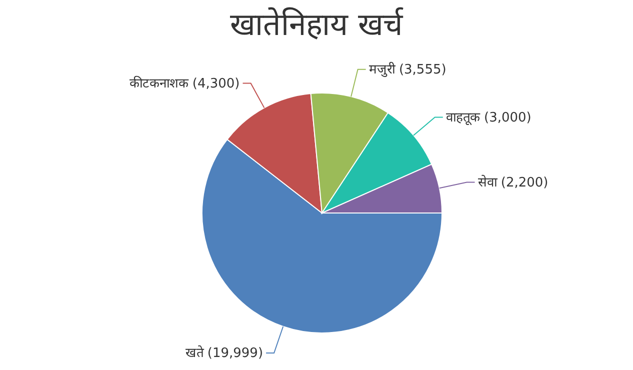  What do you see at coordinates (513, 182) in the screenshot?
I see `slice-label: सेवा (2,200)` at bounding box center [513, 182].